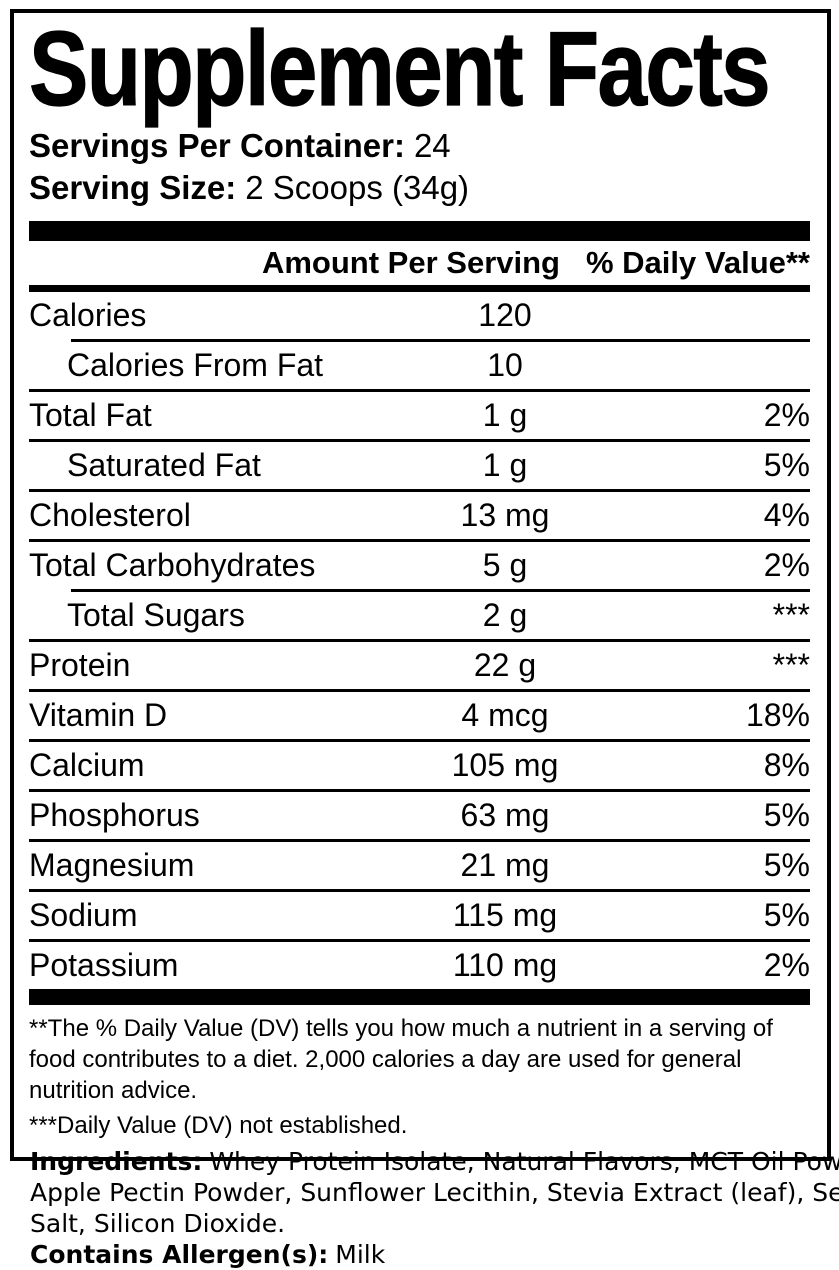 The image size is (839, 1270). What do you see at coordinates (425, 1254) in the screenshot?
I see `allergen-line: Contains Allergen(s): Milk` at bounding box center [425, 1254].